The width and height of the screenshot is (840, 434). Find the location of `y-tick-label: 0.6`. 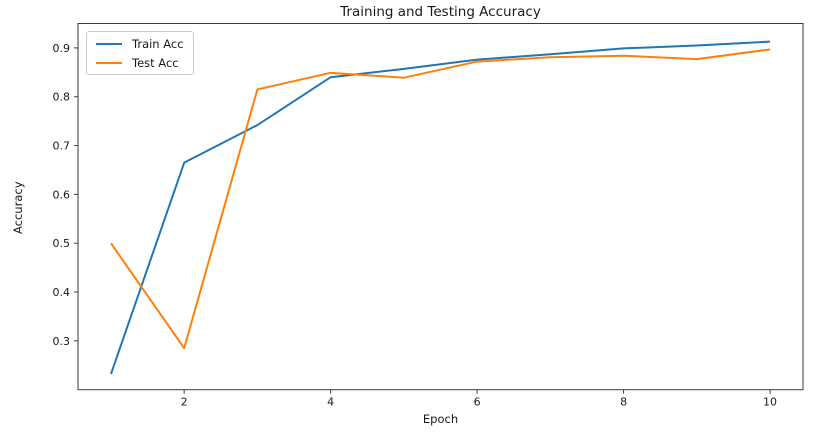

y-tick-label: 0.6 is located at coordinates (62, 194).